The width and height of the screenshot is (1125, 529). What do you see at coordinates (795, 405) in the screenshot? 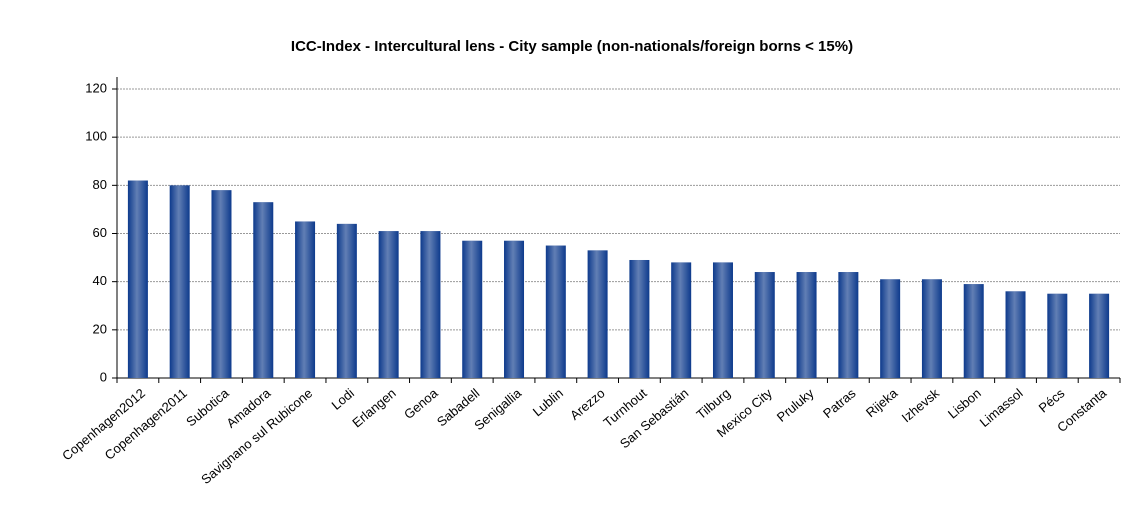
I see `x-tick-label: Pruluky` at bounding box center [795, 405].